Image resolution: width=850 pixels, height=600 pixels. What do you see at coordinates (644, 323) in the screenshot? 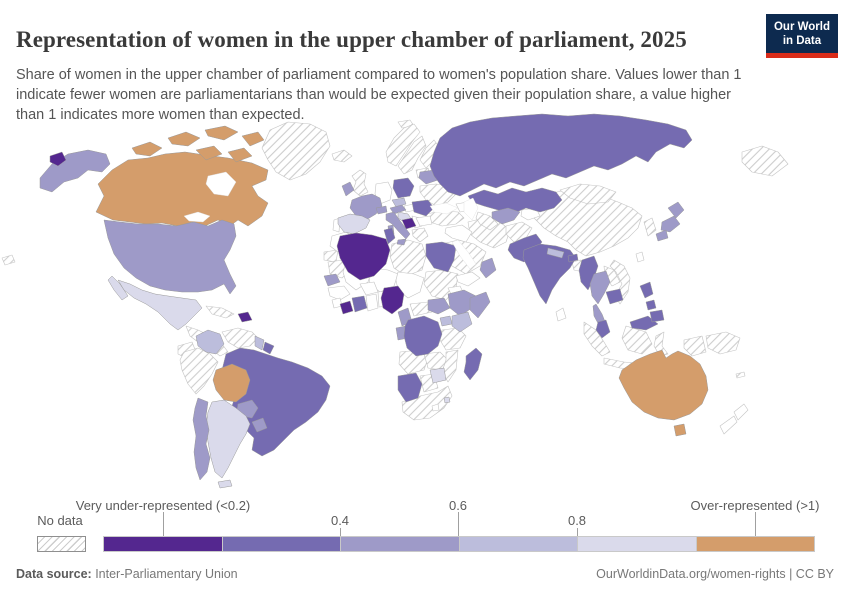
I see `country-malaysia-borneo` at bounding box center [644, 323].